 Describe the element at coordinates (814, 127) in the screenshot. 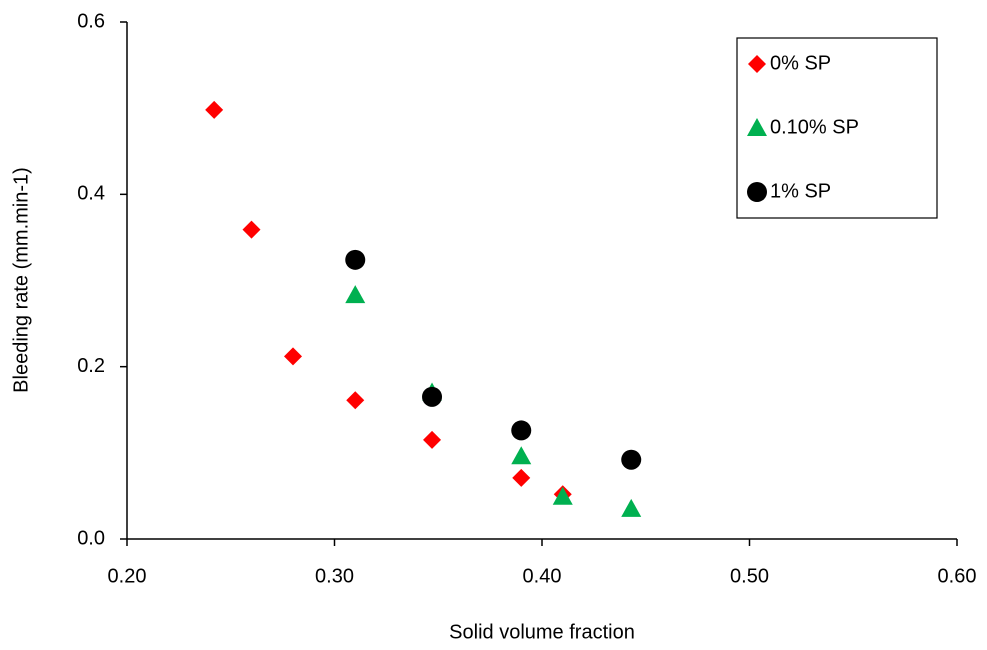

I see `legend-label: 0.10% SP` at that location.